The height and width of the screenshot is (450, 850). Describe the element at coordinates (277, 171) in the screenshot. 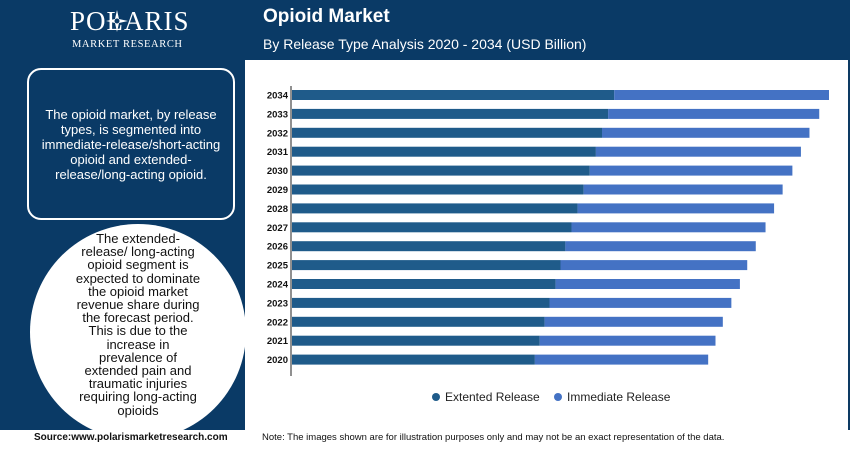

I see `y-tick-label: 2030` at that location.